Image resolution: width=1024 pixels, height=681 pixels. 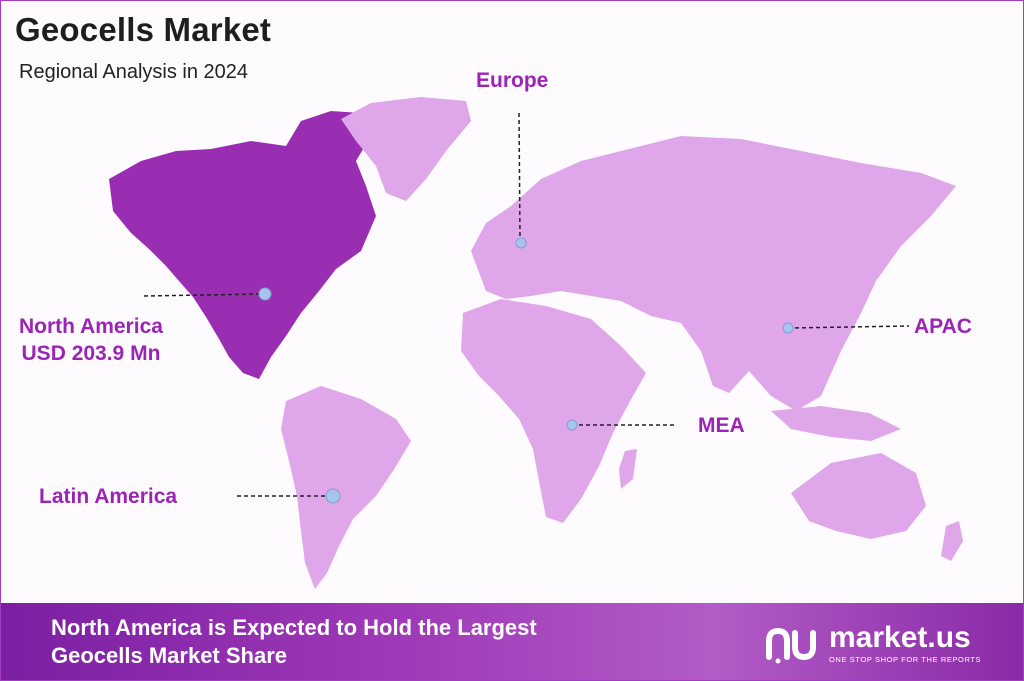 I want to click on map-north-america, so click(x=242, y=245).